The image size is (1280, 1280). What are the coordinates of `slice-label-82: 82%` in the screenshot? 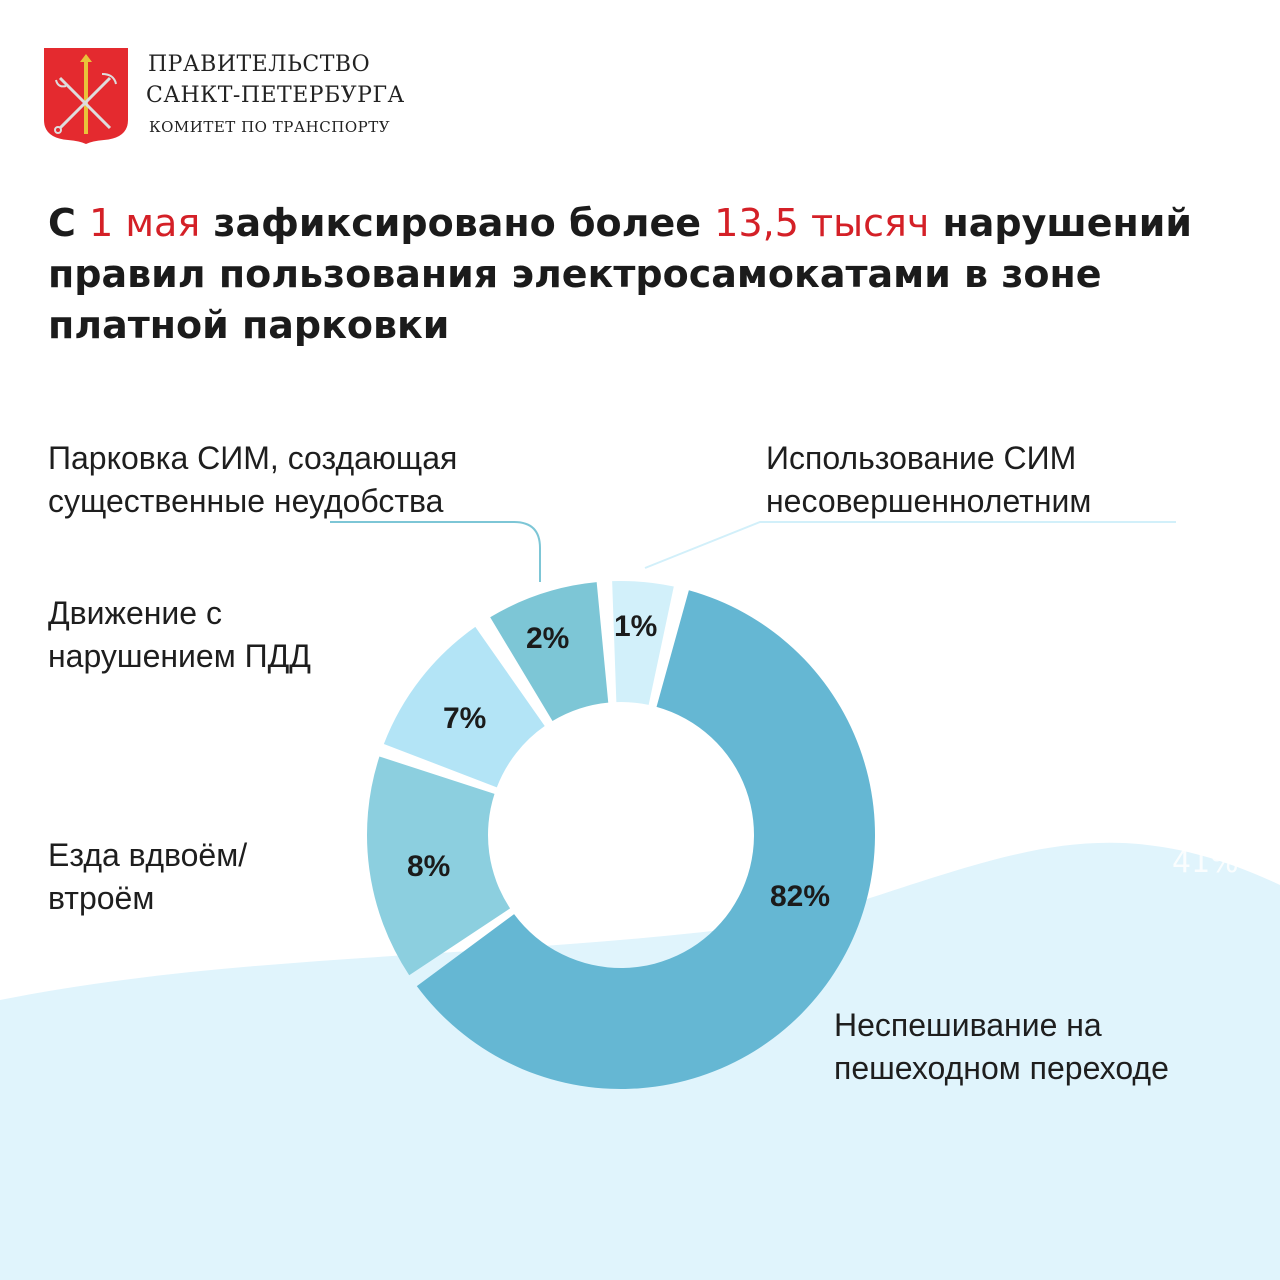 It's located at (800, 896).